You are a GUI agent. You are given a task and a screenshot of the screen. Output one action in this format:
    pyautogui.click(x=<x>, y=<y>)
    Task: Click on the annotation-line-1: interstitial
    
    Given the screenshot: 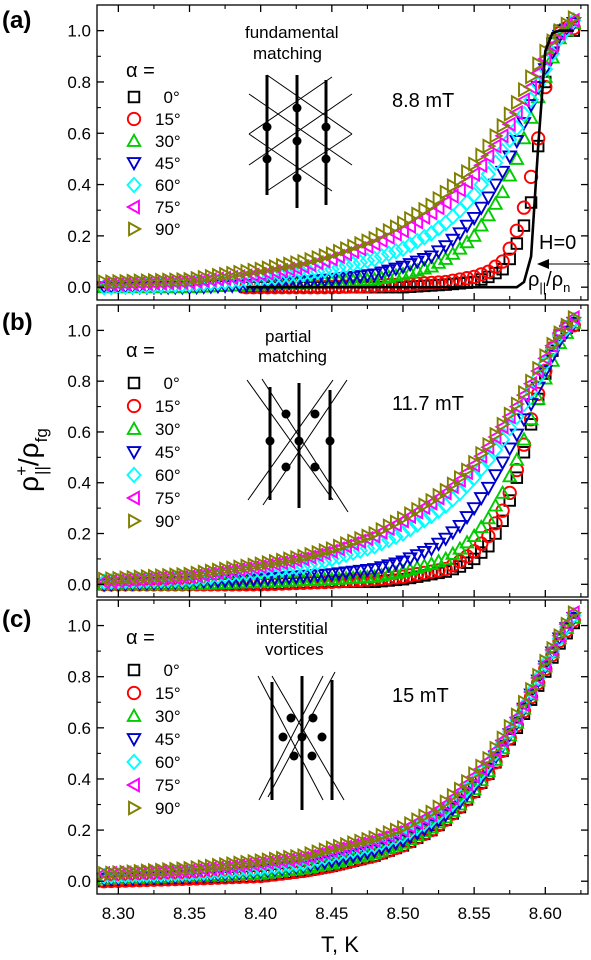 What is the action you would take?
    pyautogui.click(x=292, y=628)
    